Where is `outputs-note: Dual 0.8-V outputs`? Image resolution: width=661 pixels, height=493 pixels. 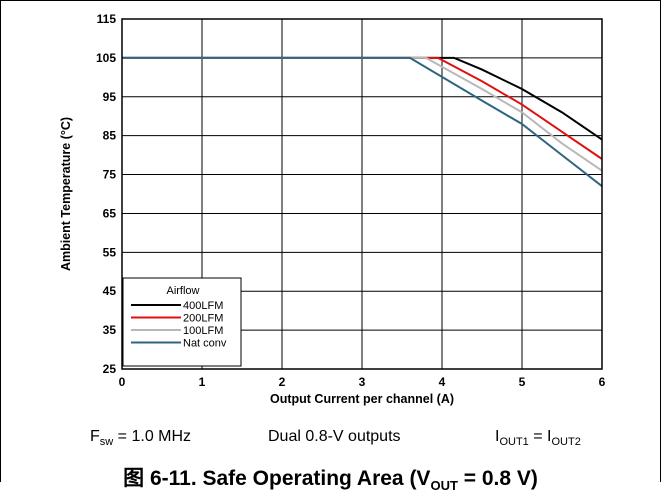
outputs-note: Dual 0.8-V outputs is located at coordinates (334, 436).